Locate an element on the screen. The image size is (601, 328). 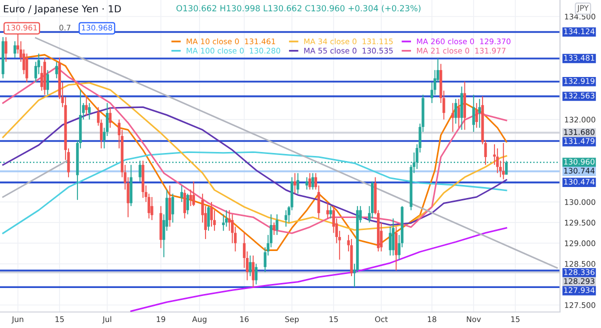
text: O130.662 H130.998 L130.662 C130.960 +0.304 (+0.23%) is located at coordinates (298, 8).